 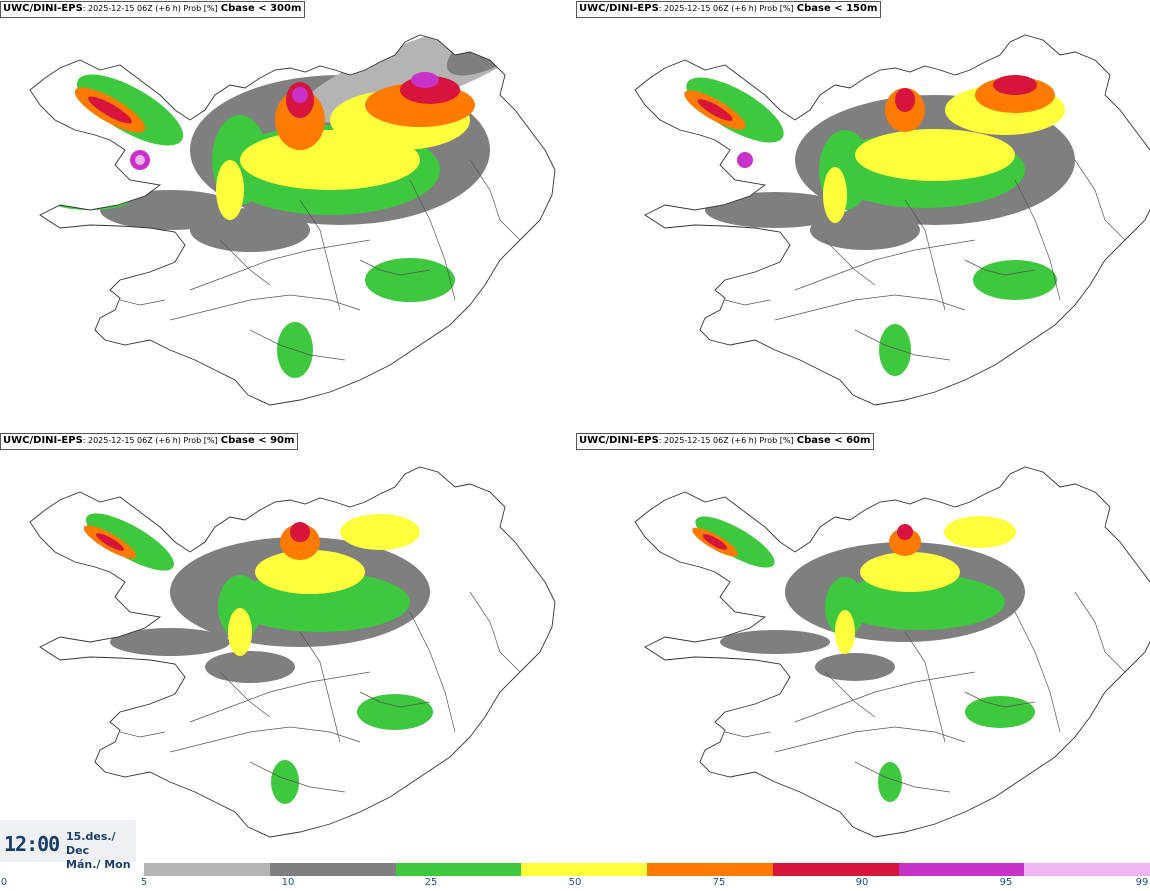 I want to click on colorbar-tick-label: 50, so click(x=575, y=882).